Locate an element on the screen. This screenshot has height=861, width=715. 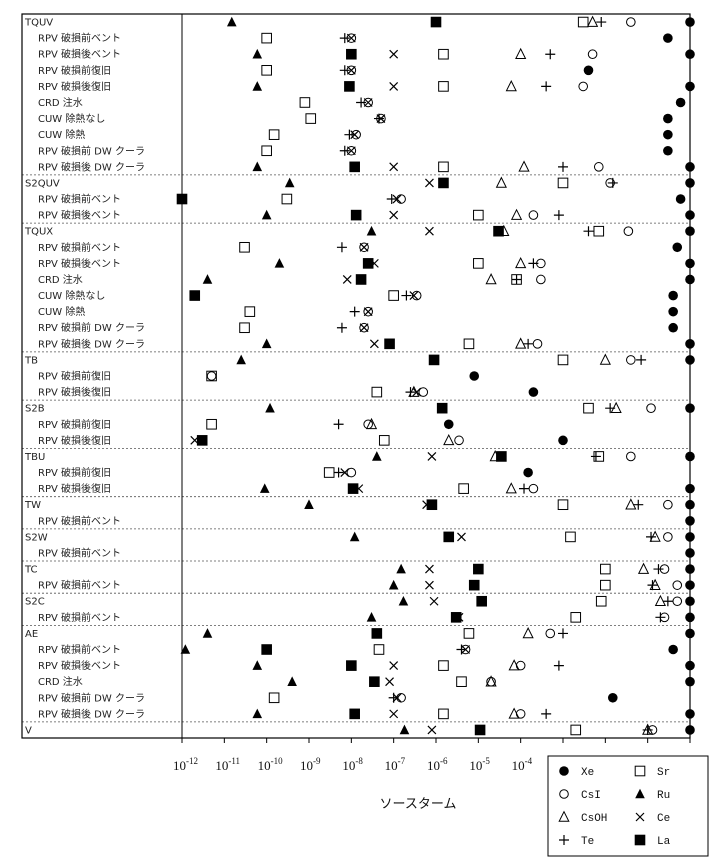
group-label: TBU is located at coordinates (34, 457).